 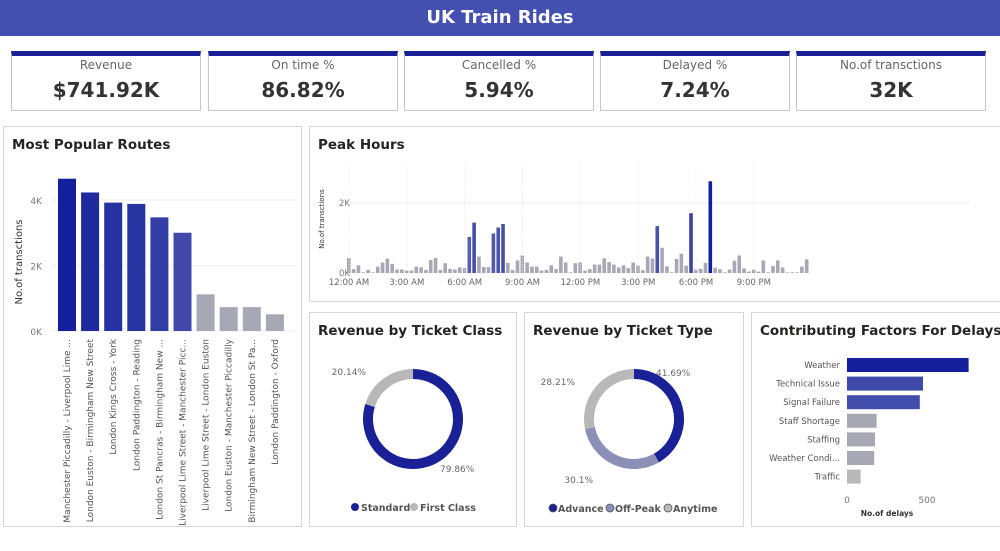 What do you see at coordinates (361, 145) in the screenshot?
I see `peak-hours-title: Peak Hours` at bounding box center [361, 145].